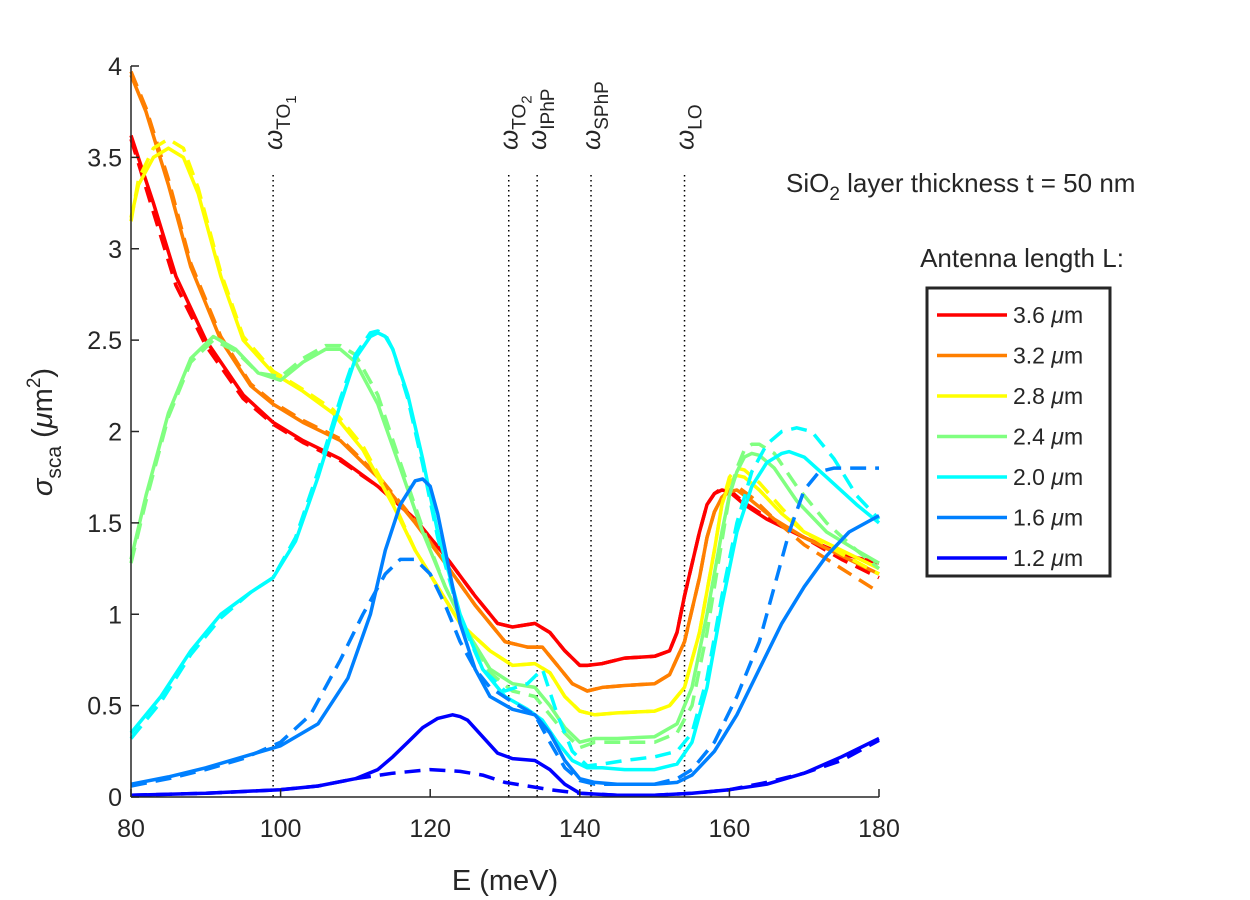  What do you see at coordinates (580, 829) in the screenshot?
I see `x-tick-label-140: 140` at bounding box center [580, 829].